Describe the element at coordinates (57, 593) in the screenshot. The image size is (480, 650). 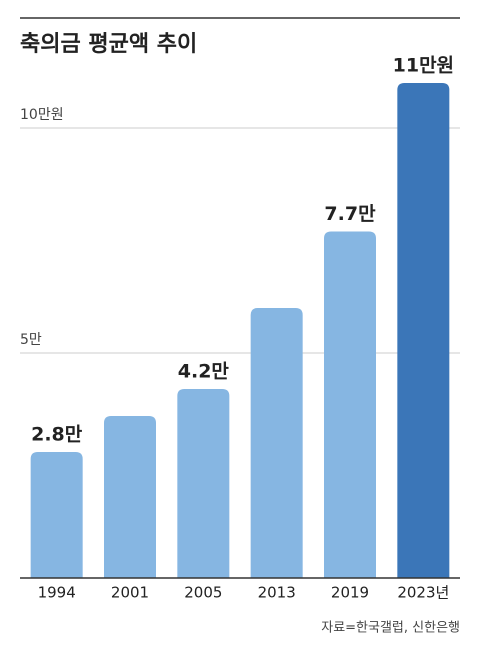
I see `x-tick-label: 1994` at that location.